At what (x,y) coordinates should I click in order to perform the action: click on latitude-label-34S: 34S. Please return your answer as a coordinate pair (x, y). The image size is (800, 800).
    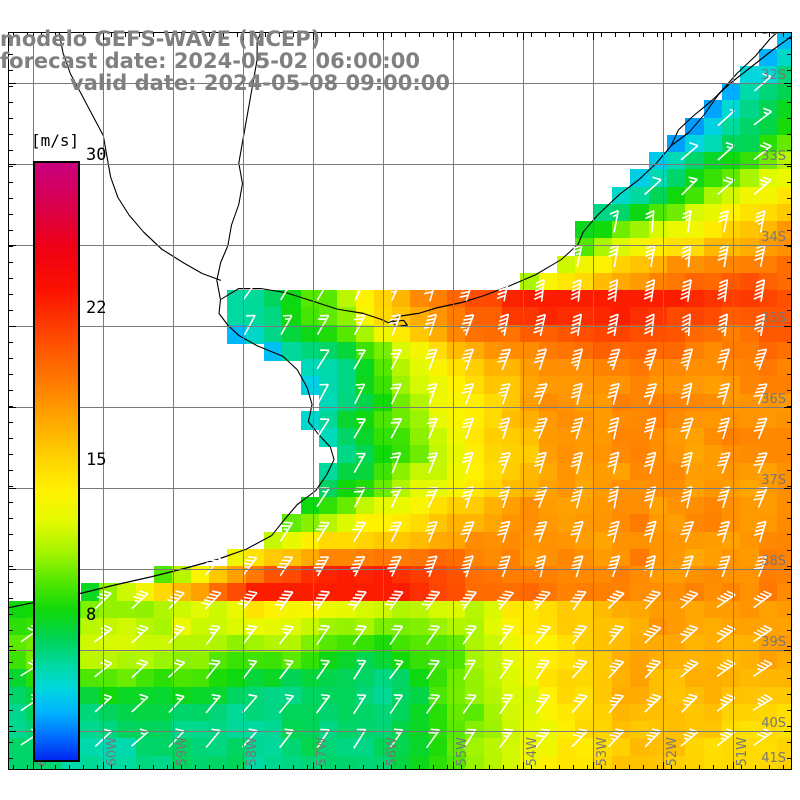
    Looking at the image, I should click on (773, 237).